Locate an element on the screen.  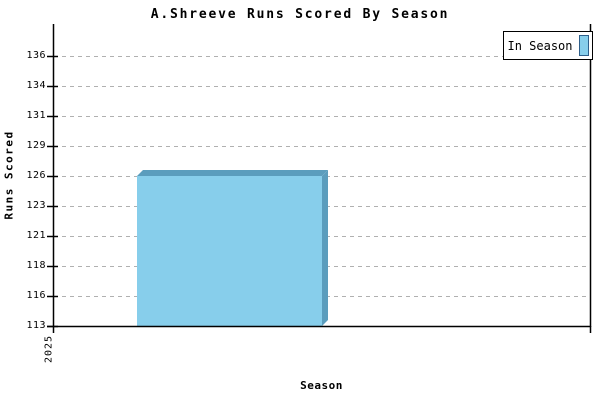
legend-swatch-icon is located at coordinates (583, 45).